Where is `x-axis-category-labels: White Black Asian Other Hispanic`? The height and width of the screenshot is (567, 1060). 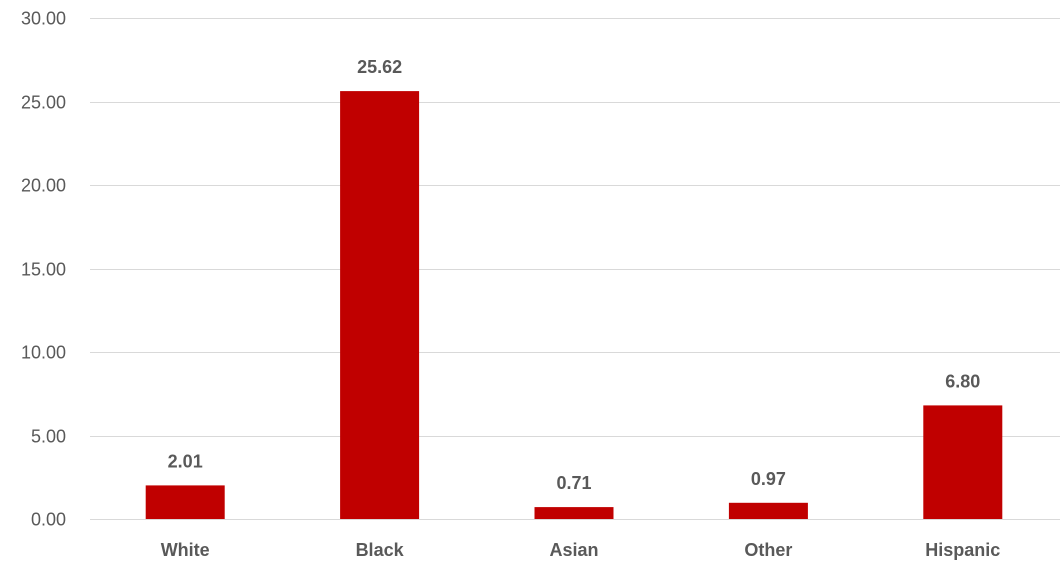
x-axis-category-labels: White Black Asian Other Hispanic is located at coordinates (581, 550).